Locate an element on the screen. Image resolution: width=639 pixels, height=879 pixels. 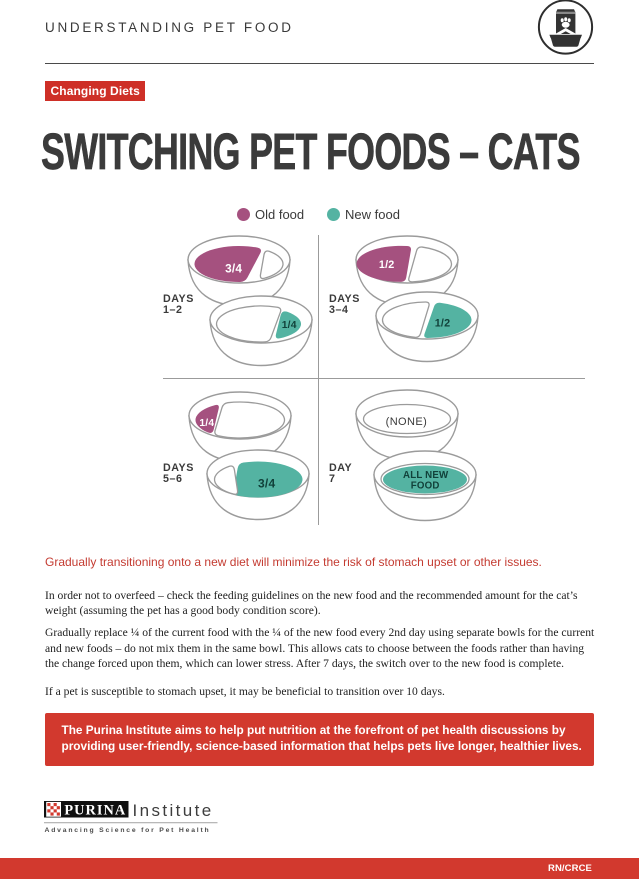
svg-text: FOOD is located at coordinates (425, 485).